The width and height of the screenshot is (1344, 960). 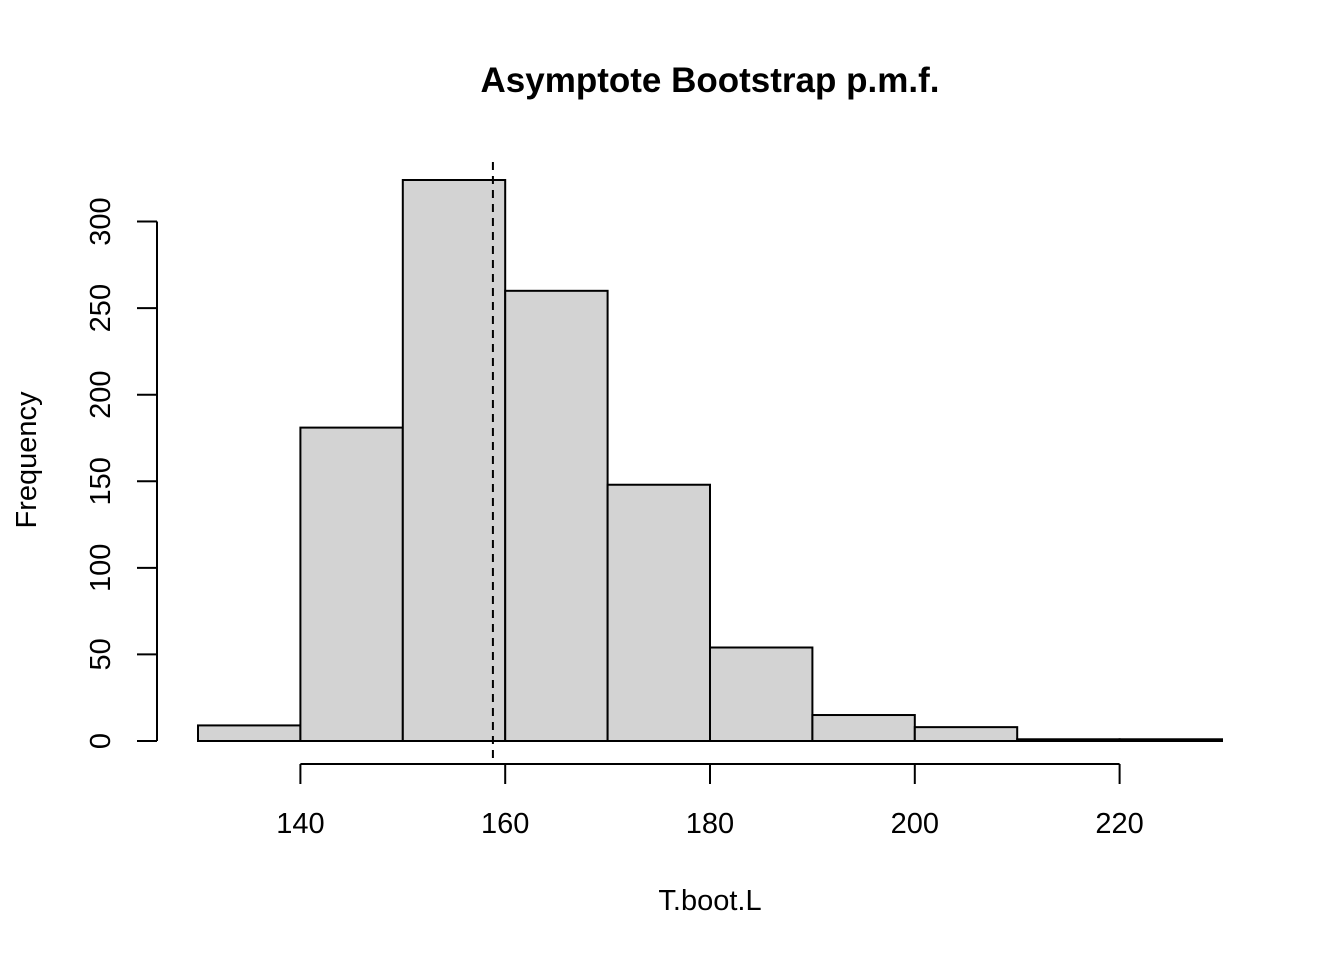 I want to click on y-tick-label: 250, so click(x=101, y=308).